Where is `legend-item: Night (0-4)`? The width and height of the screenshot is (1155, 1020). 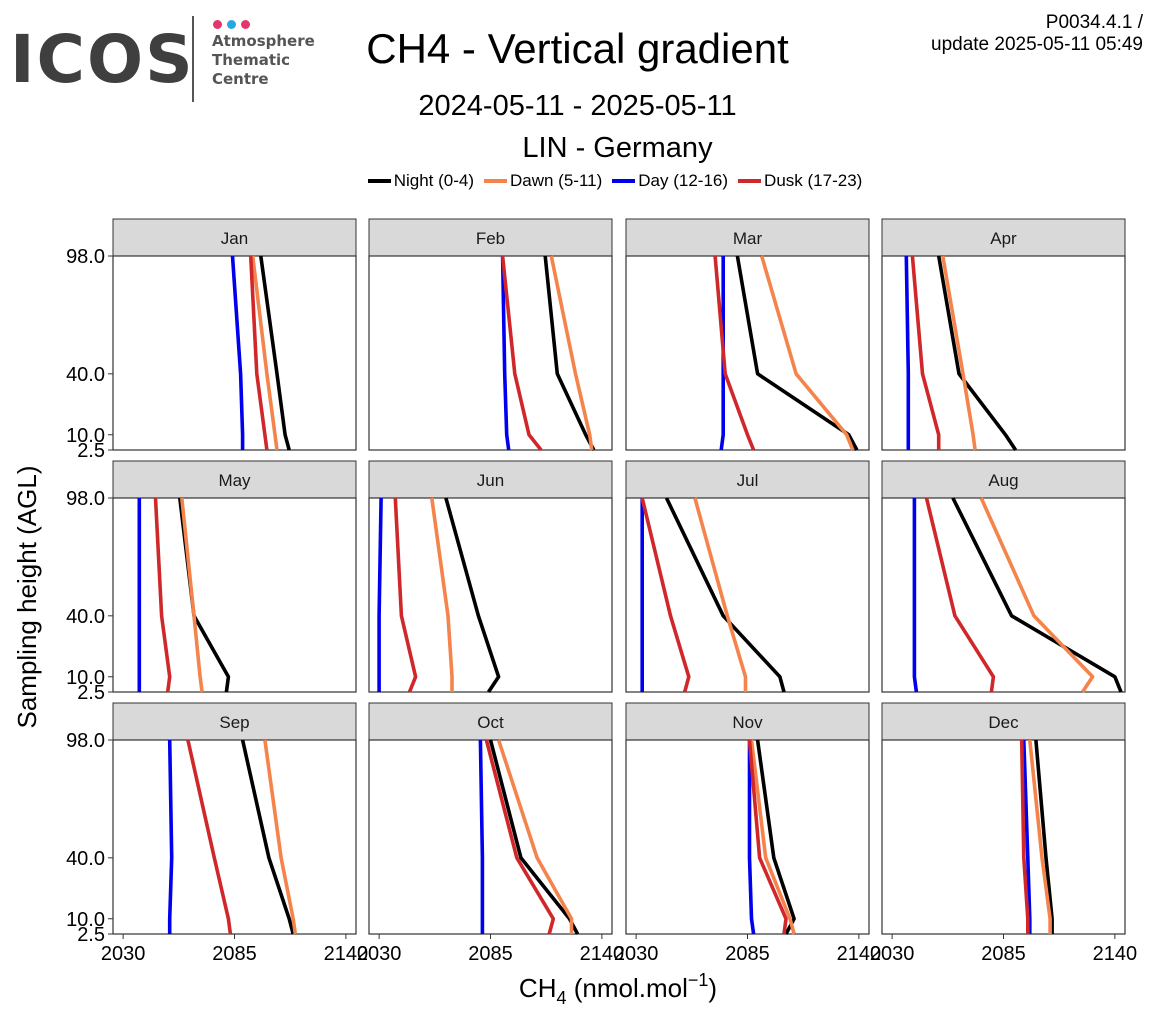
legend-item: Night (0-4) is located at coordinates (420, 181).